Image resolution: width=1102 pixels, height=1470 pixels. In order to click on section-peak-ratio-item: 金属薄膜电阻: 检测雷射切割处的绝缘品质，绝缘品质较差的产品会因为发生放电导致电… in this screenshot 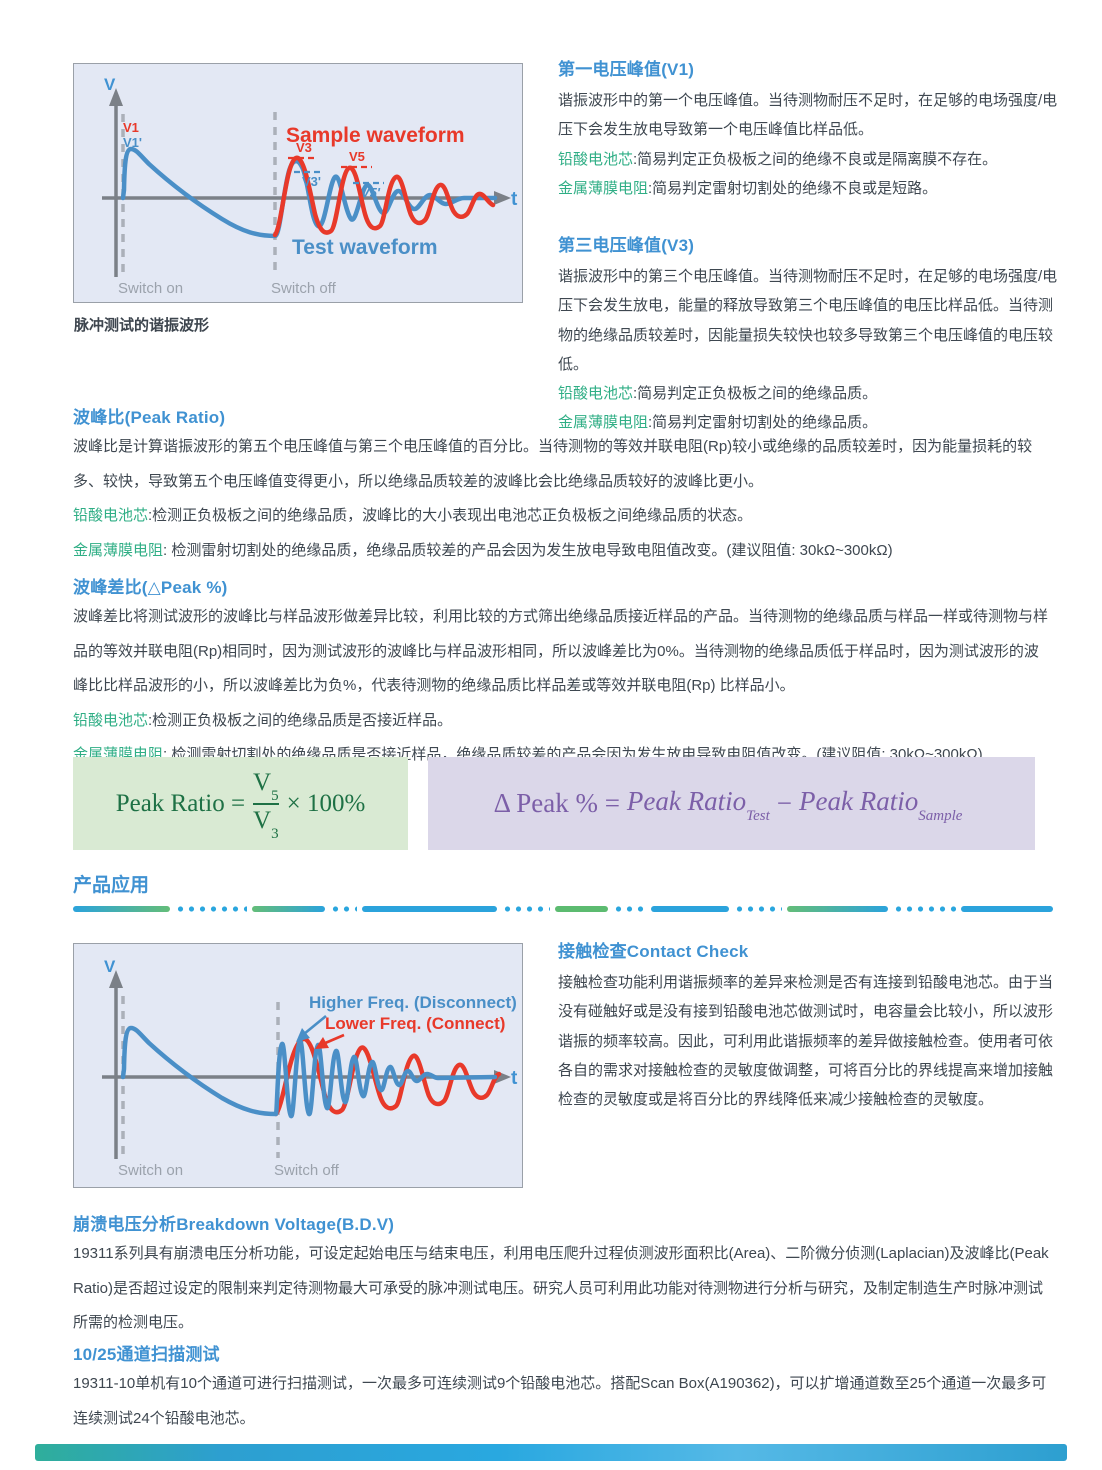, I will do `click(563, 551)`.